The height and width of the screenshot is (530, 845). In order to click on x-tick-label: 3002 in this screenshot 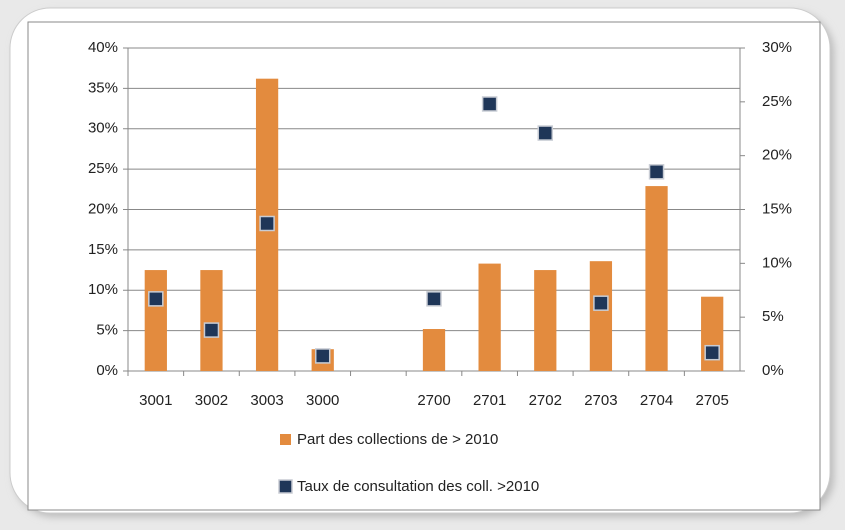, I will do `click(211, 400)`.